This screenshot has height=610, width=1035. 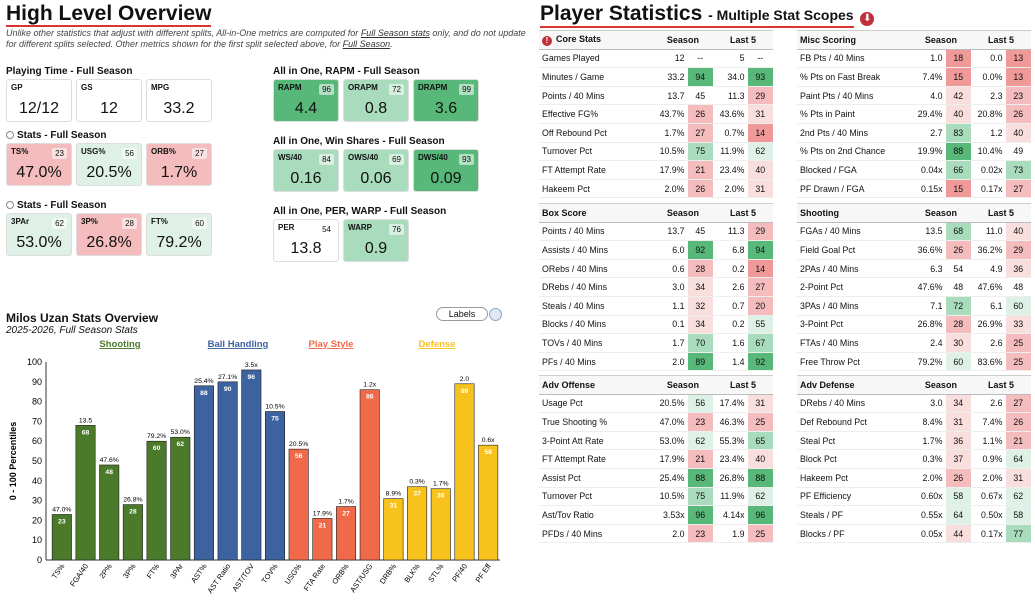 I want to click on stat-card-label: ORB%, so click(x=163, y=151).